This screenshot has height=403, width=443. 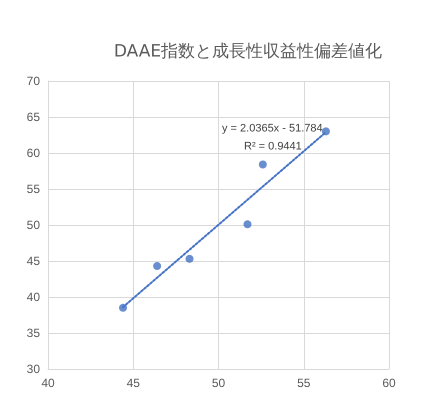 I want to click on y-tick-label: 55, so click(x=33, y=189).